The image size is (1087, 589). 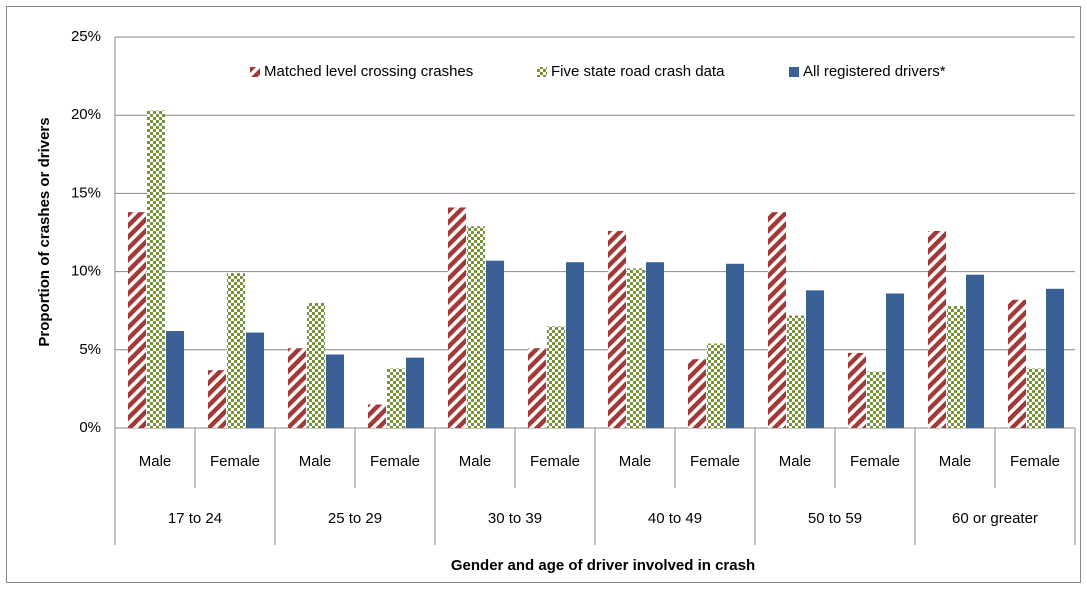 I want to click on legend-label: All registered drivers*, so click(x=874, y=71).